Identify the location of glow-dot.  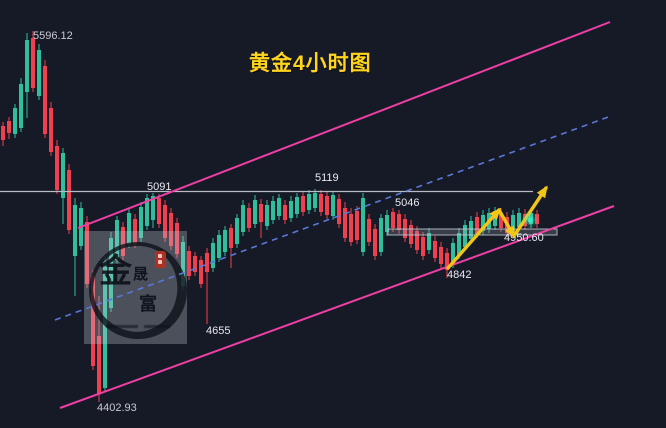
(530, 220).